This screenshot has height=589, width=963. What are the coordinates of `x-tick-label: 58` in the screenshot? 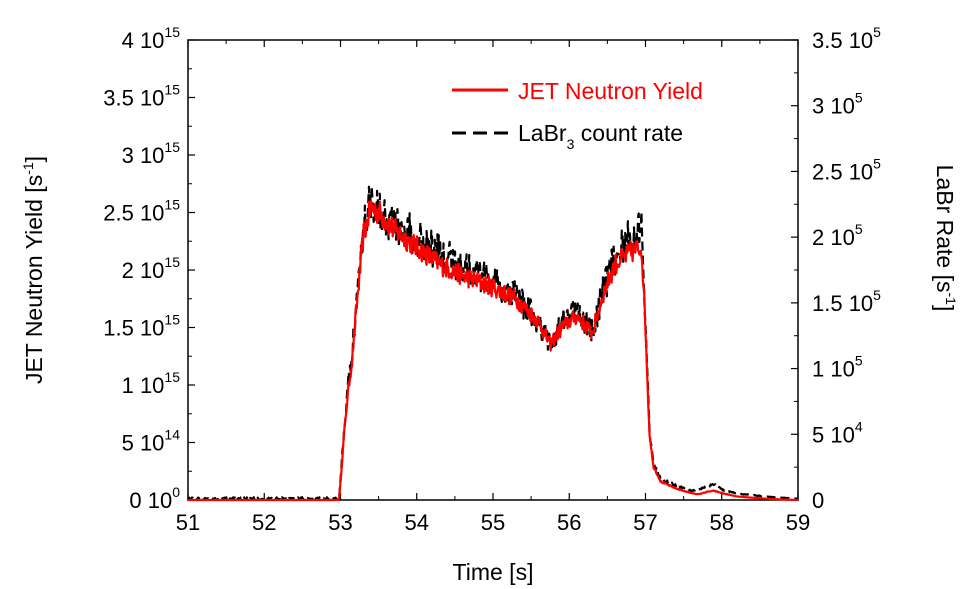 It's located at (722, 522).